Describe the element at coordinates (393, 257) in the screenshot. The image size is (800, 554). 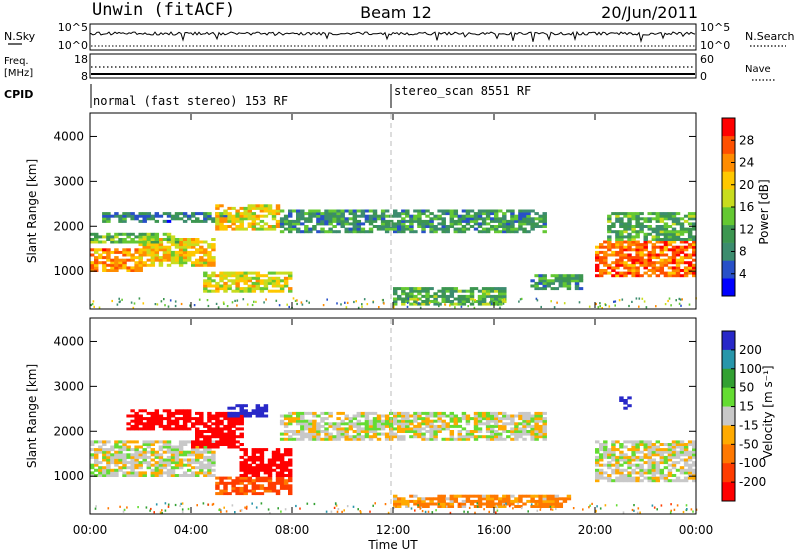
I see `power-heatmap` at that location.